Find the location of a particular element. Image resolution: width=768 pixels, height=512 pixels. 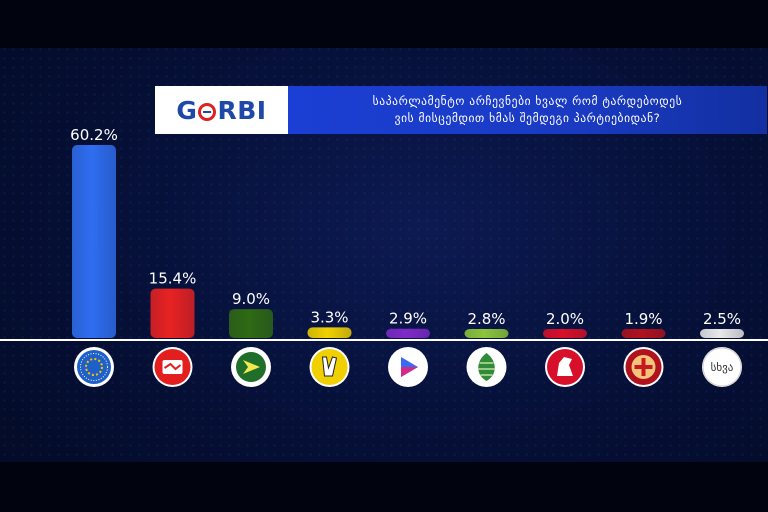

globe-icon is located at coordinates (207, 111).